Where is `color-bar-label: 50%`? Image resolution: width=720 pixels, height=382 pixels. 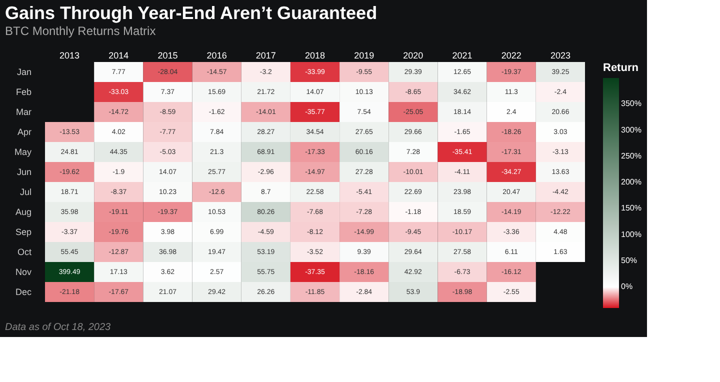 color-bar-label: 50% is located at coordinates (629, 260).